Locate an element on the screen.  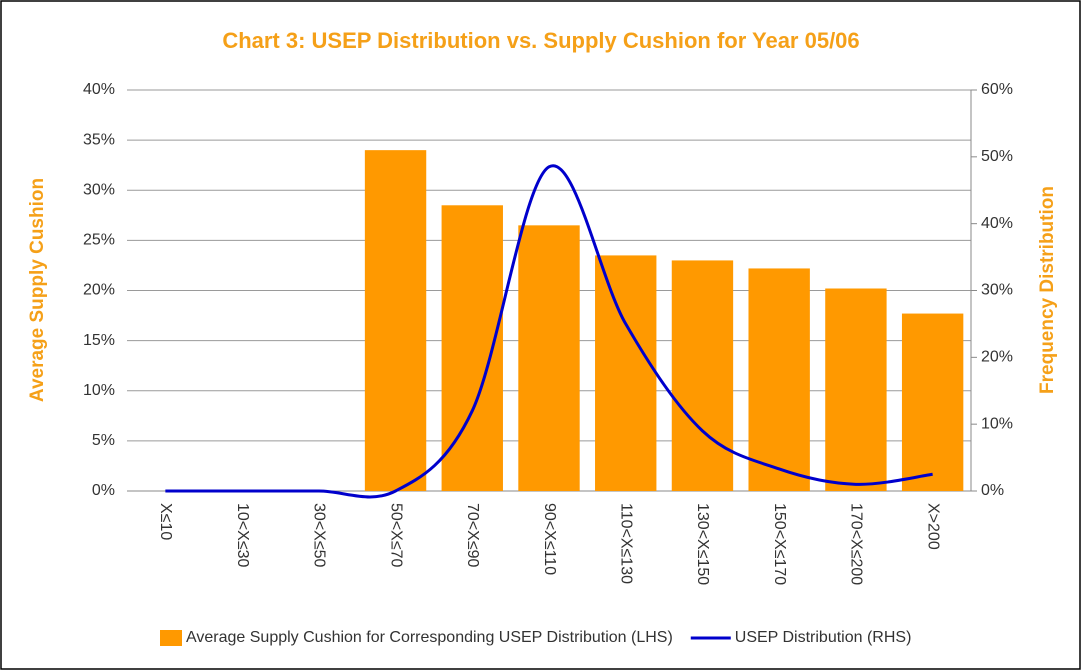
y-tick-label: 15% is located at coordinates (99, 340).